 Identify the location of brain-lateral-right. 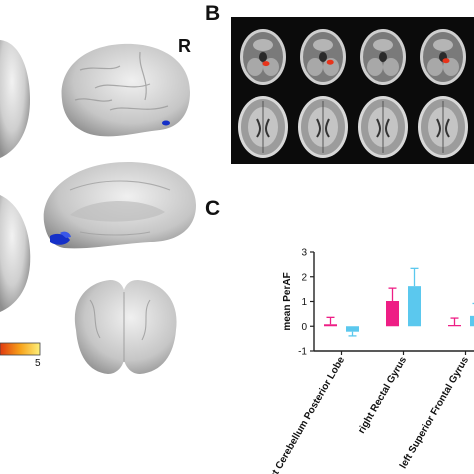
(125, 90).